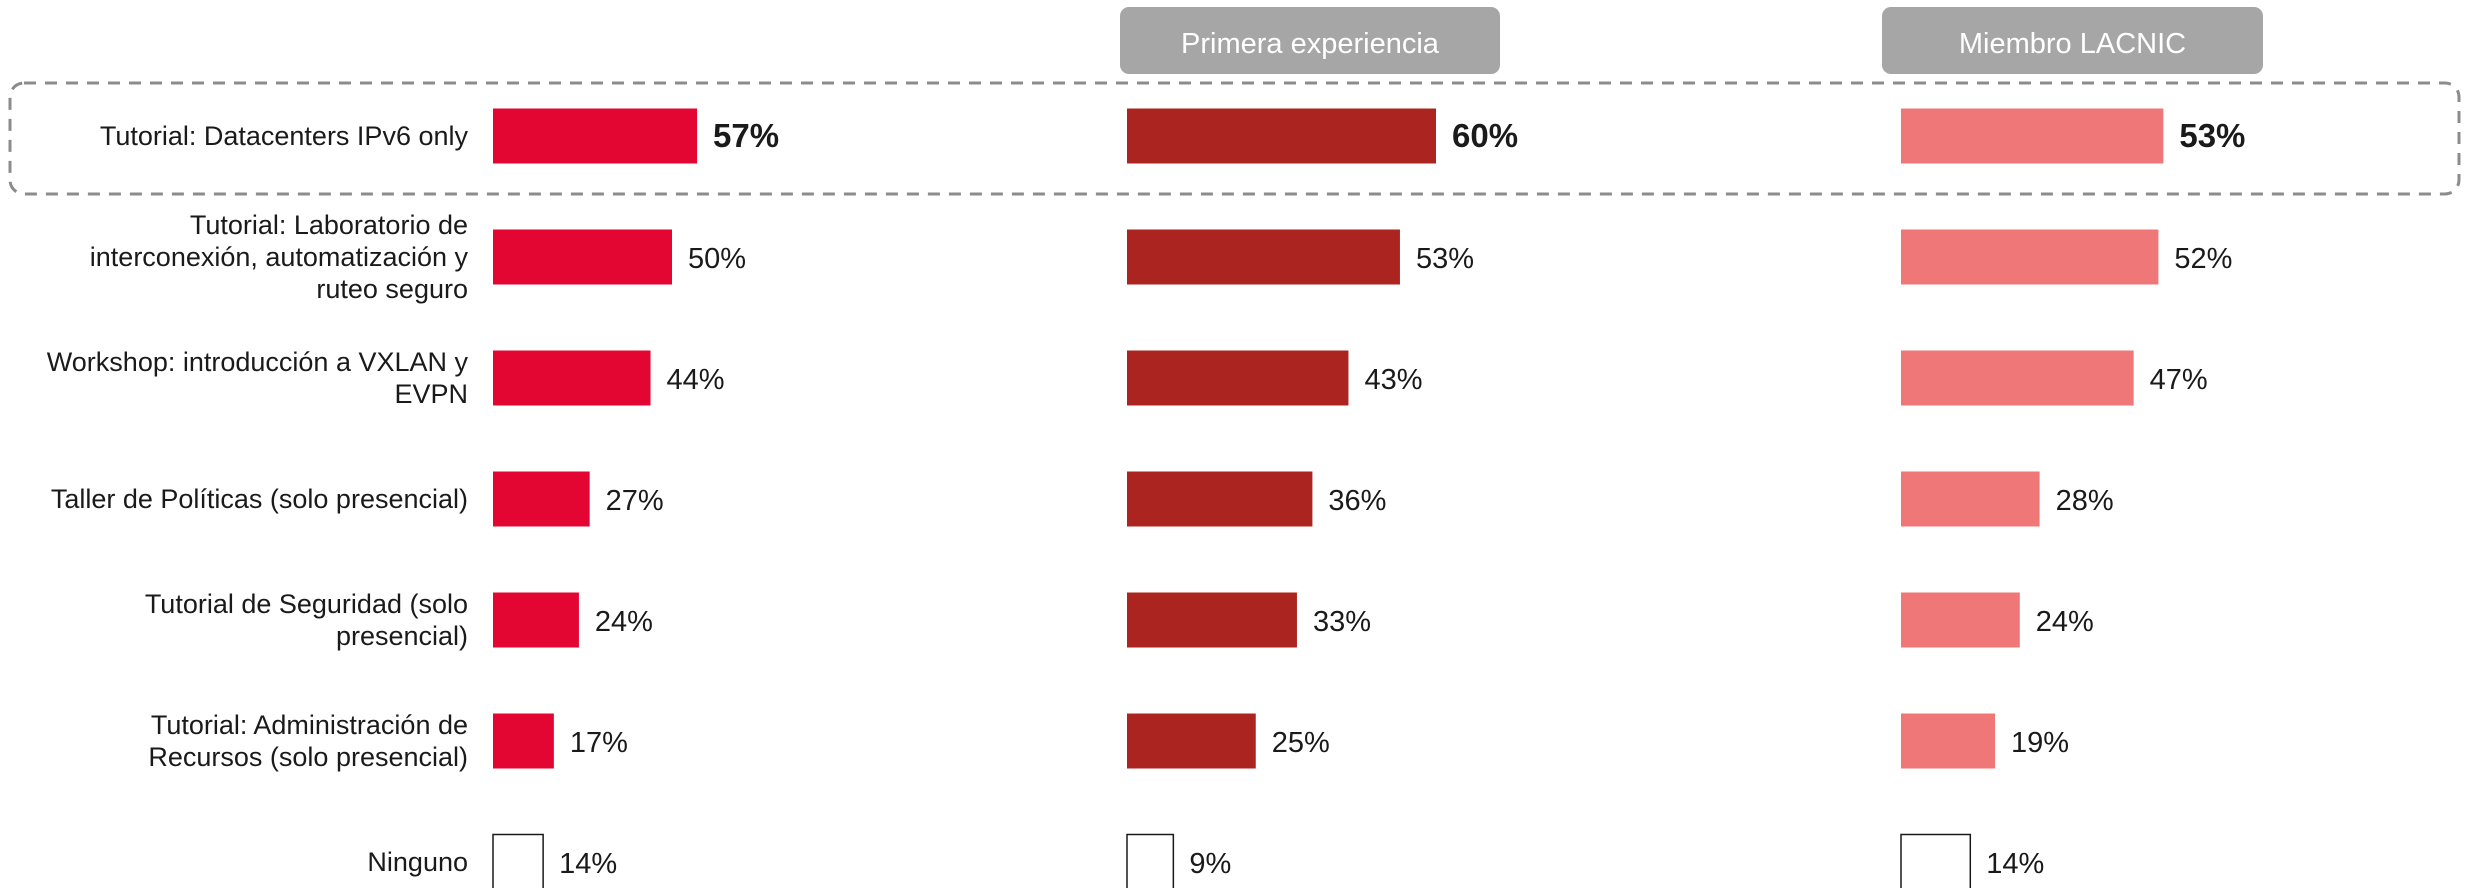  I want to click on bar-s0-c1, so click(582, 257).